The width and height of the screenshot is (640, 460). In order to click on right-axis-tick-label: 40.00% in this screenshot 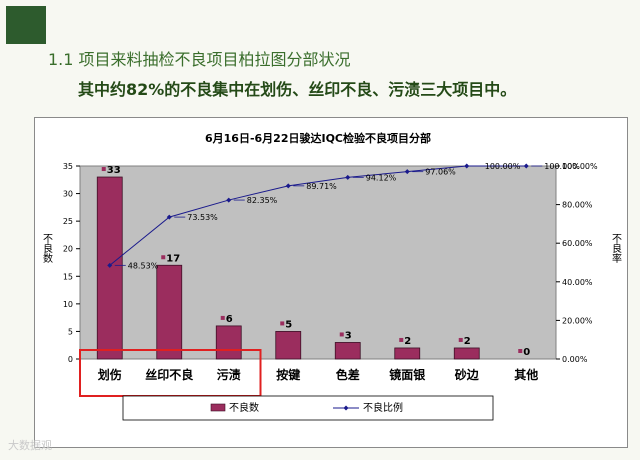, I will do `click(577, 282)`.